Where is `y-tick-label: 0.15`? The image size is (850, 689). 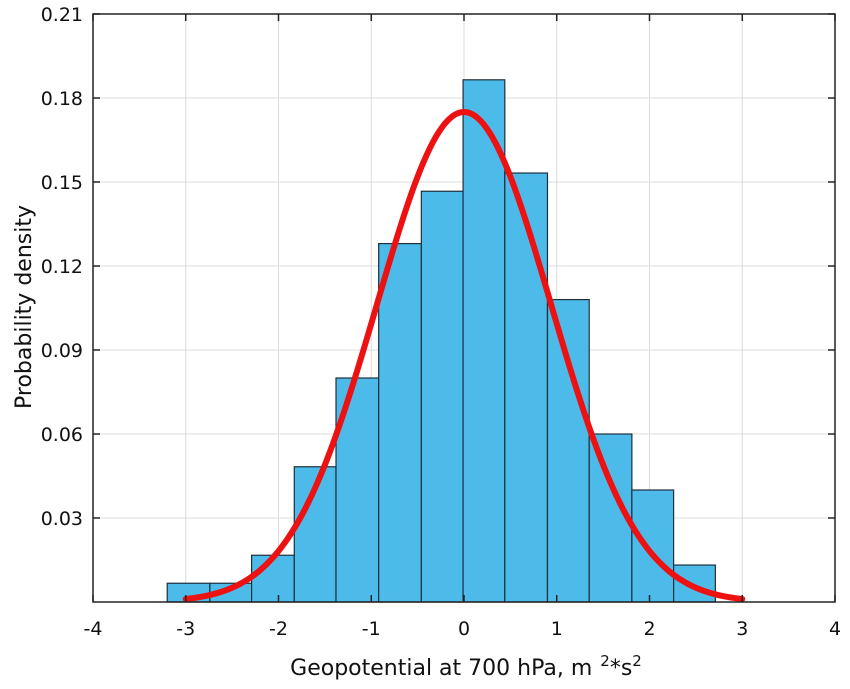 y-tick-label: 0.15 is located at coordinates (62, 183).